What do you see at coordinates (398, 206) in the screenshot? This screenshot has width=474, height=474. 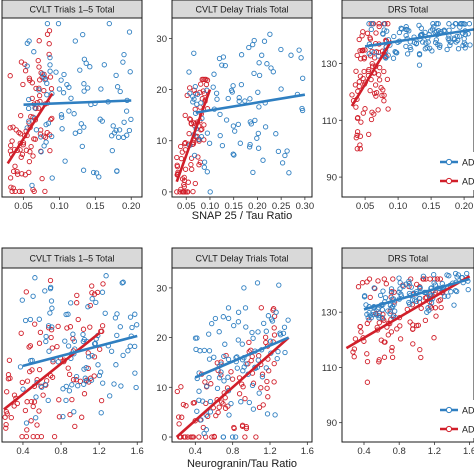 I see `x-tick-label: 0.10` at bounding box center [398, 206].